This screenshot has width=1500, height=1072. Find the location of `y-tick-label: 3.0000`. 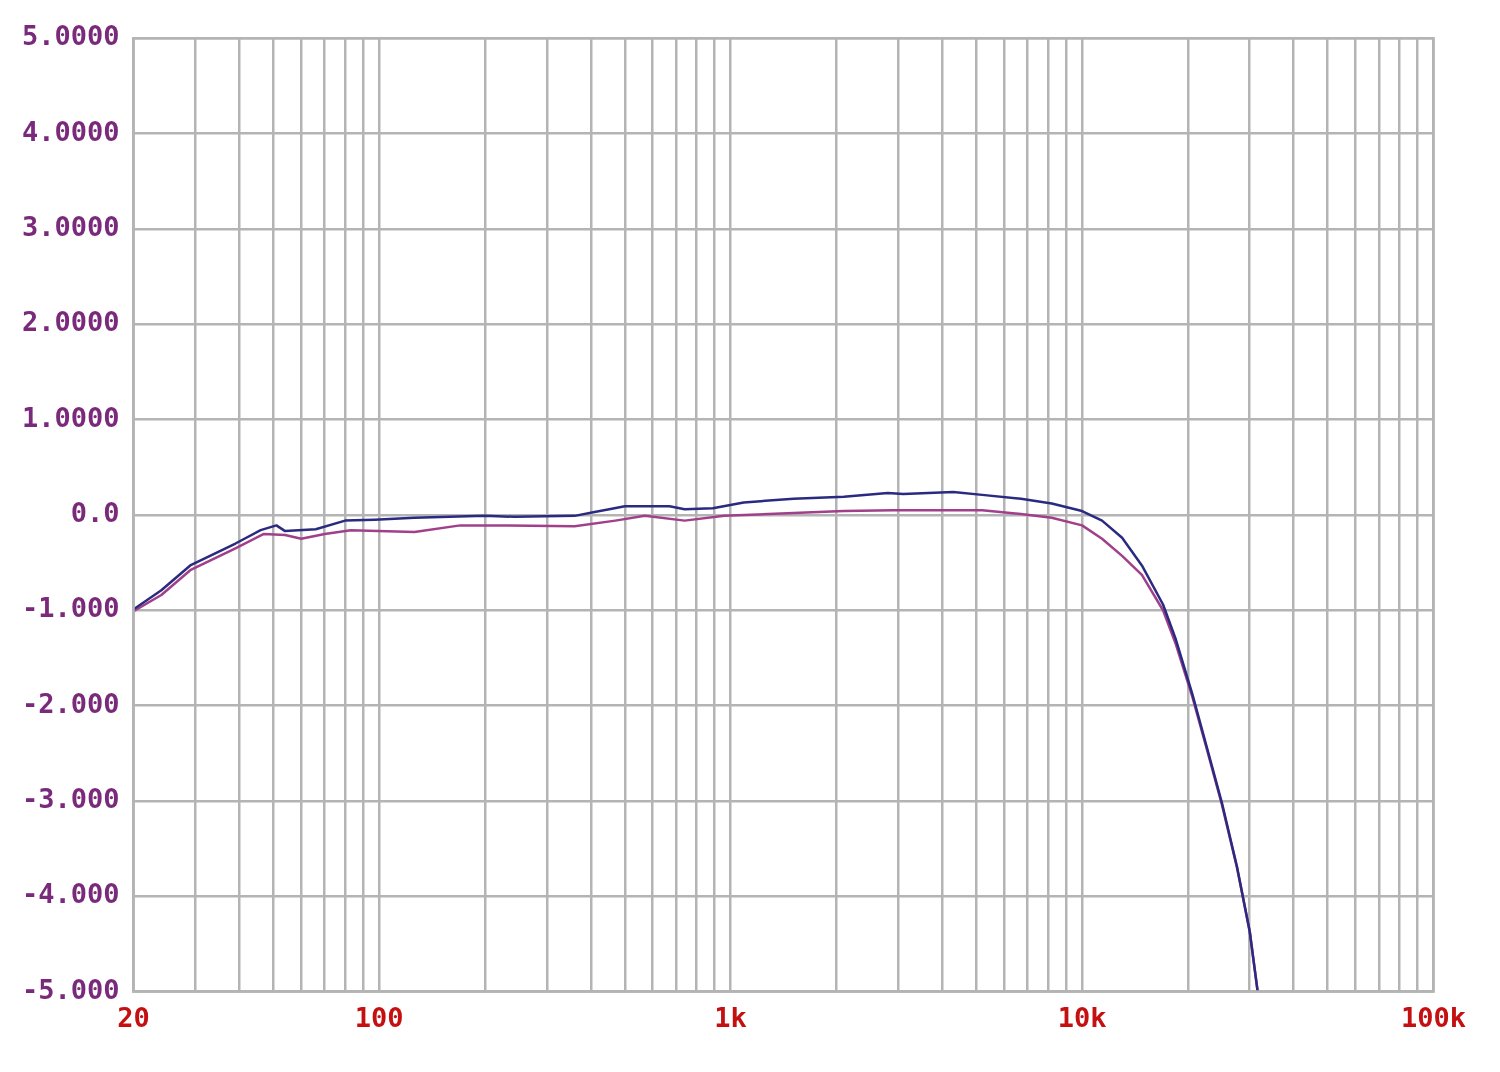

y-tick-label: 3.0000 is located at coordinates (70, 226).